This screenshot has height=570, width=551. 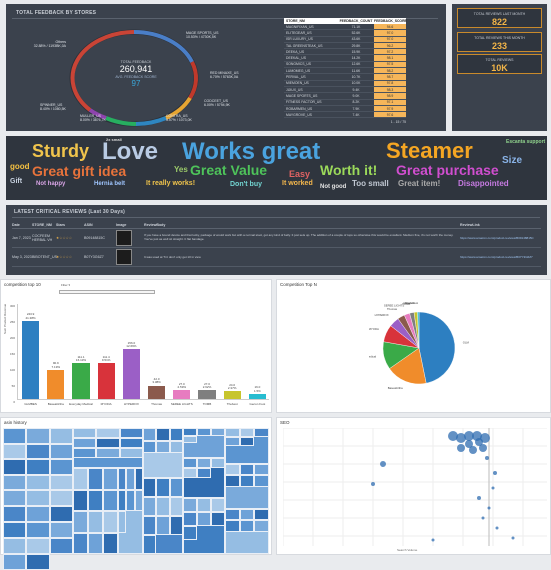 What do you see at coordinates (42, 225) in the screenshot?
I see `col-header: STORE_NM` at bounding box center [42, 225].